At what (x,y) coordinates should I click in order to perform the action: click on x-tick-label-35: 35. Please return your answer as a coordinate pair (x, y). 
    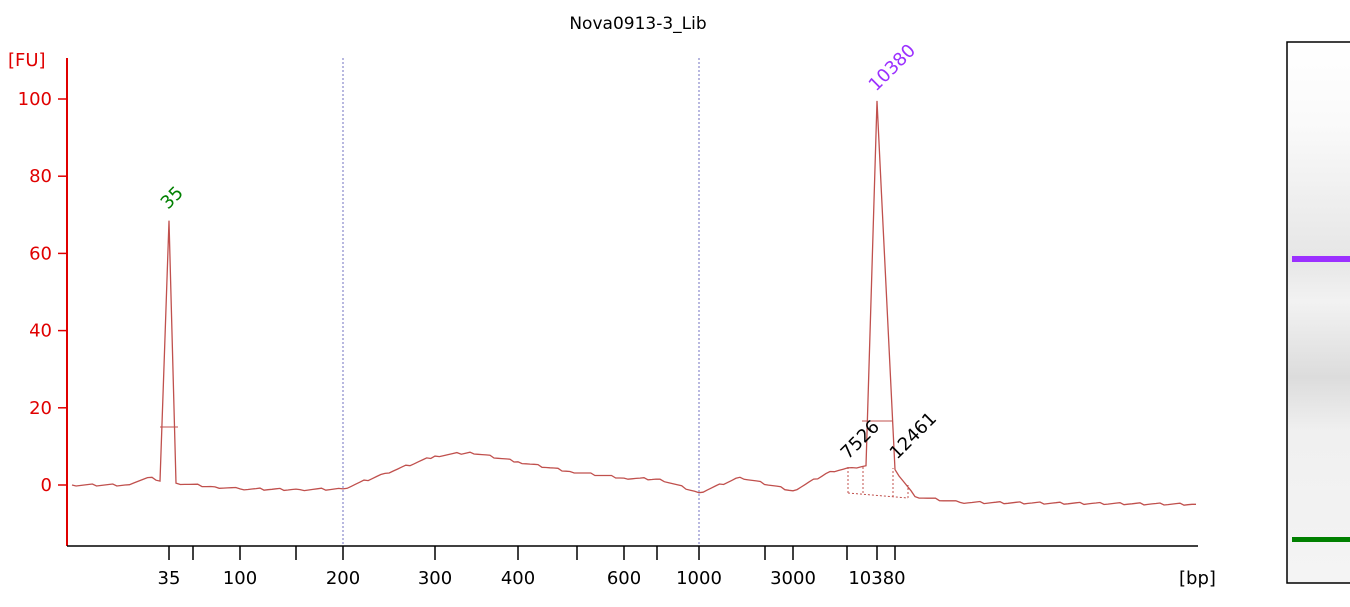
    Looking at the image, I should click on (169, 578).